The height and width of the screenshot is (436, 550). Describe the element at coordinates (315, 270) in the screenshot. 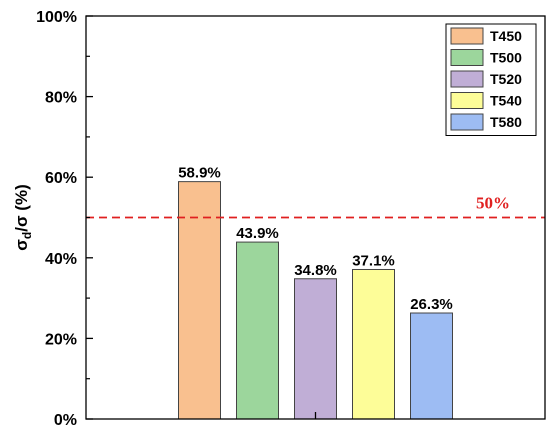

I see `data-label-t520: 34.8%` at that location.